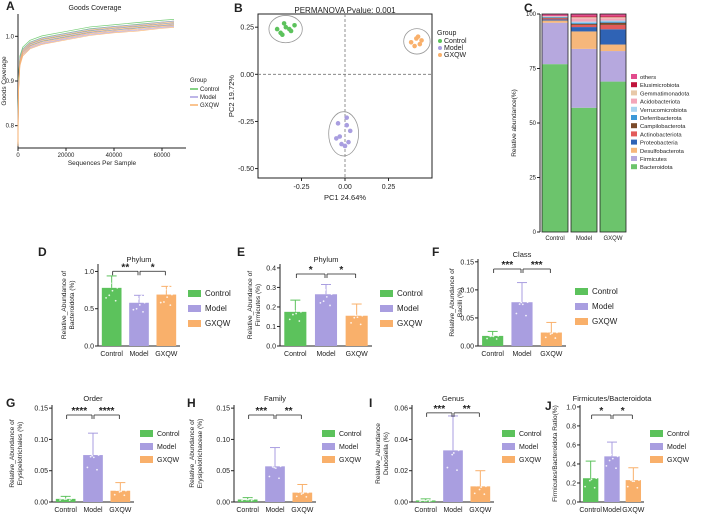 The height and width of the screenshot is (524, 708). What do you see at coordinates (613, 37) in the screenshot?
I see `stack-segment-proteobacteria` at bounding box center [613, 37].